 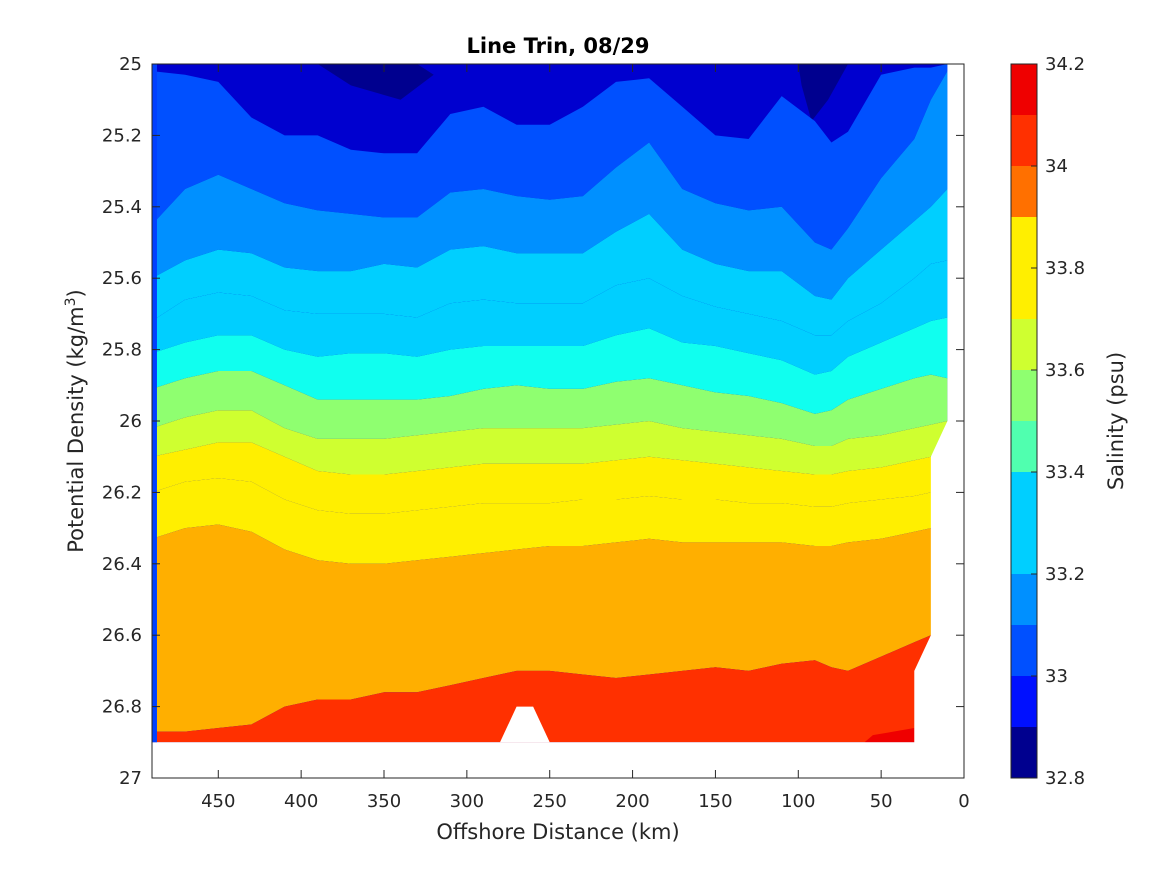 What do you see at coordinates (122, 135) in the screenshot?
I see `y-tick-label: 25.2` at bounding box center [122, 135].